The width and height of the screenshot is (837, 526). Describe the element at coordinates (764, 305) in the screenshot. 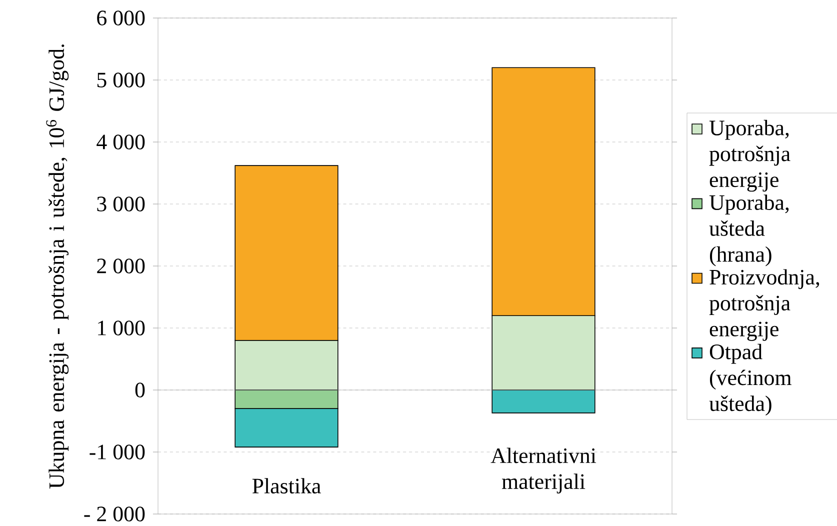

I see `legend-label: Proizvodnja, potrošnja energije` at that location.